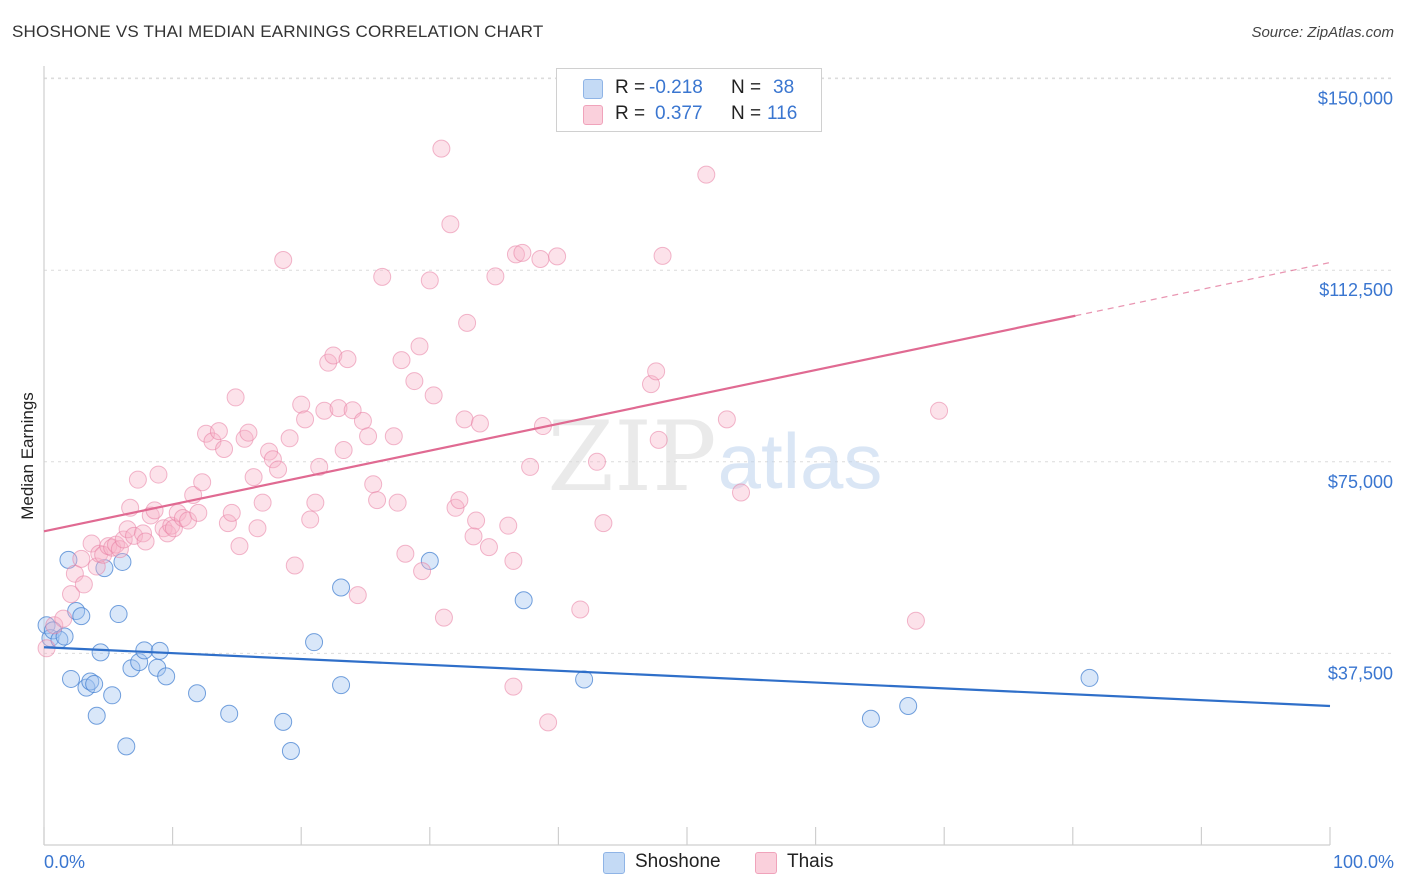  I want to click on y-tick-label: $112,500, so click(1356, 290).